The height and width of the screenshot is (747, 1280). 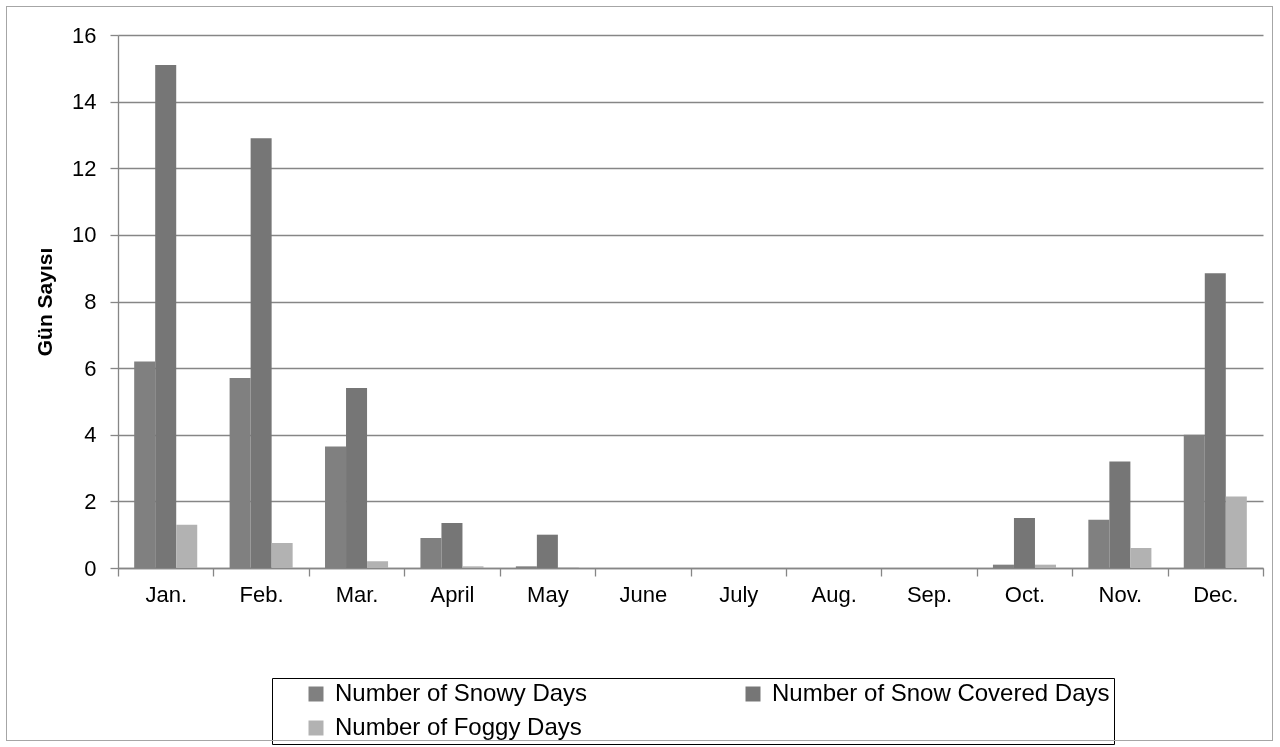 I want to click on y-tick-label: 4, so click(x=90, y=435).